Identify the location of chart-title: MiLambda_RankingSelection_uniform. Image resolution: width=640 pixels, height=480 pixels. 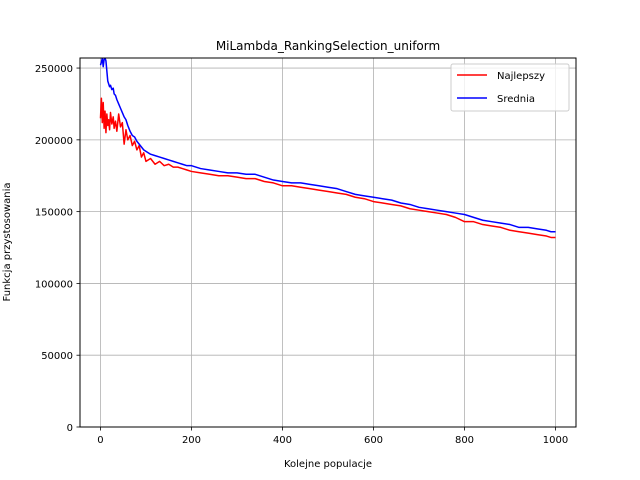
(328, 46).